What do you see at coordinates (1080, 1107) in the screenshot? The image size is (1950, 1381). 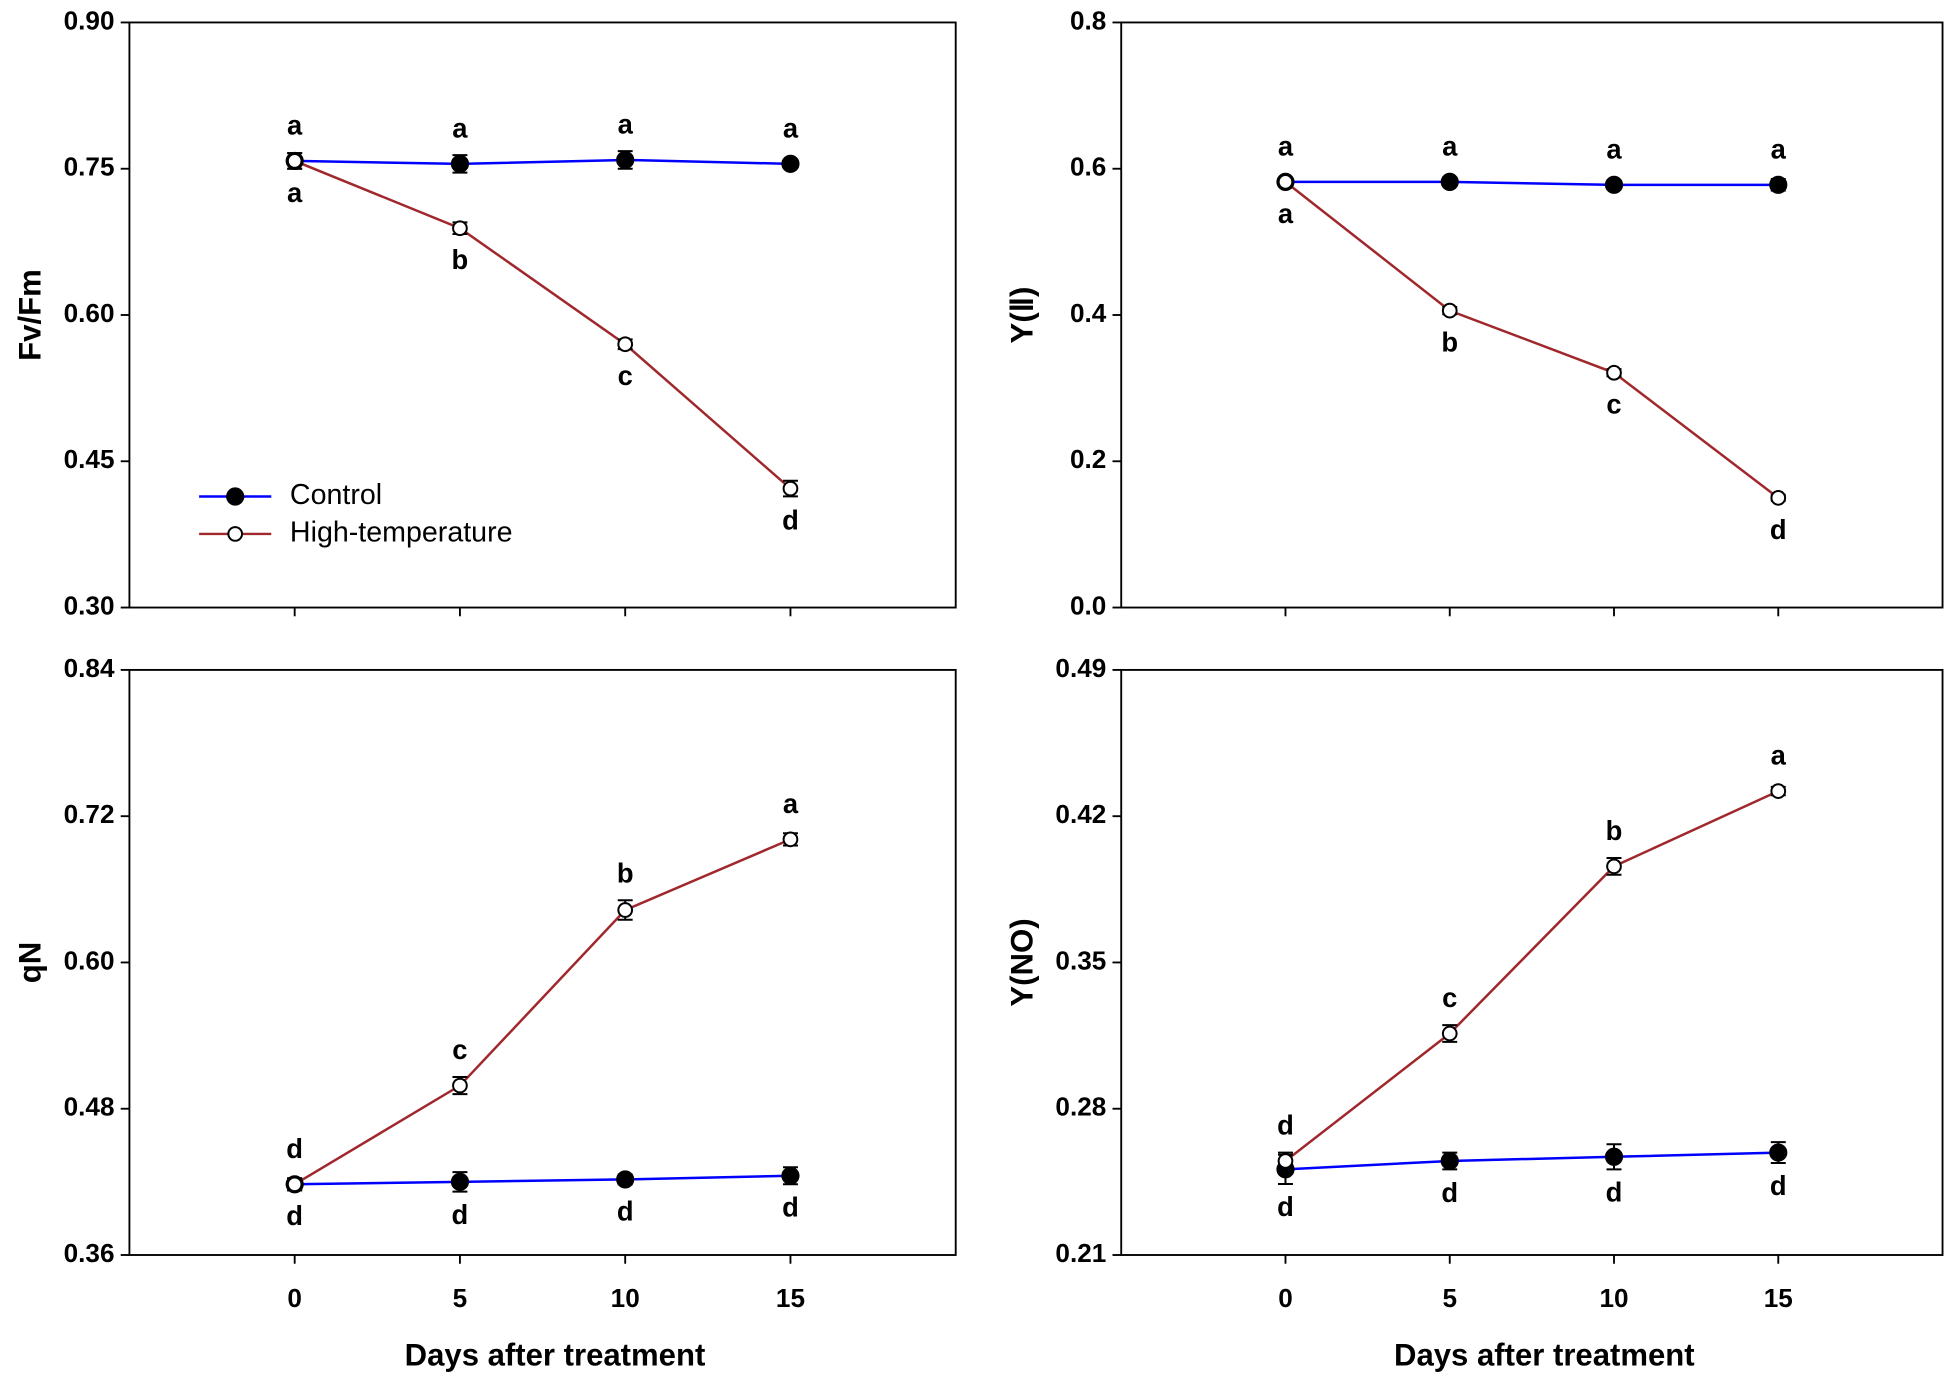 I see `y-tick-label: 0.28` at bounding box center [1080, 1107].